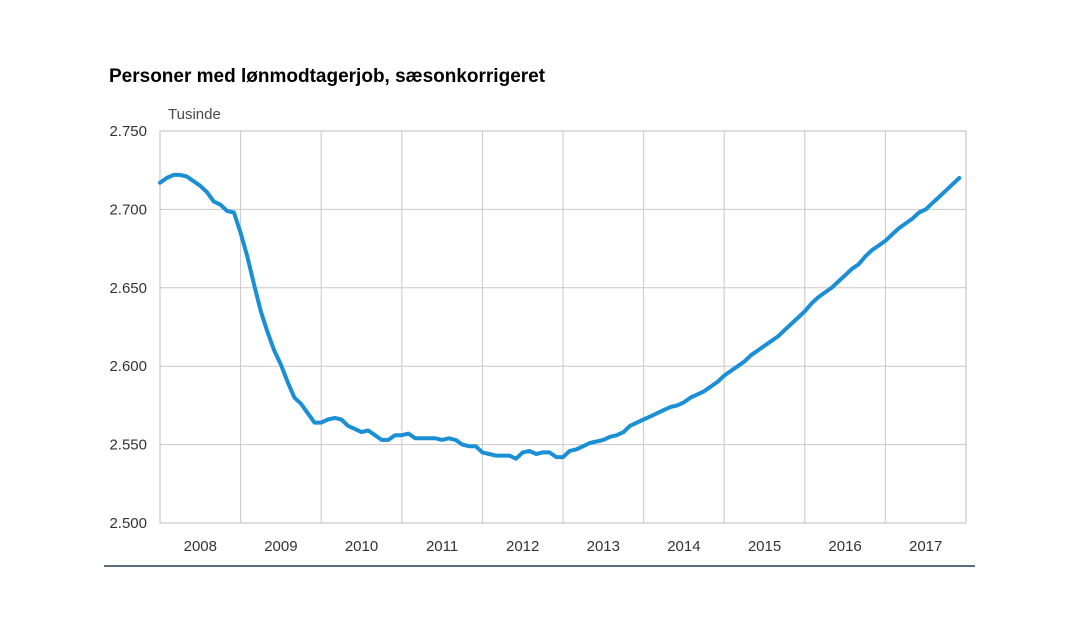 Image resolution: width=1080 pixels, height=642 pixels. I want to click on x-tick-label: 2009, so click(280, 546).